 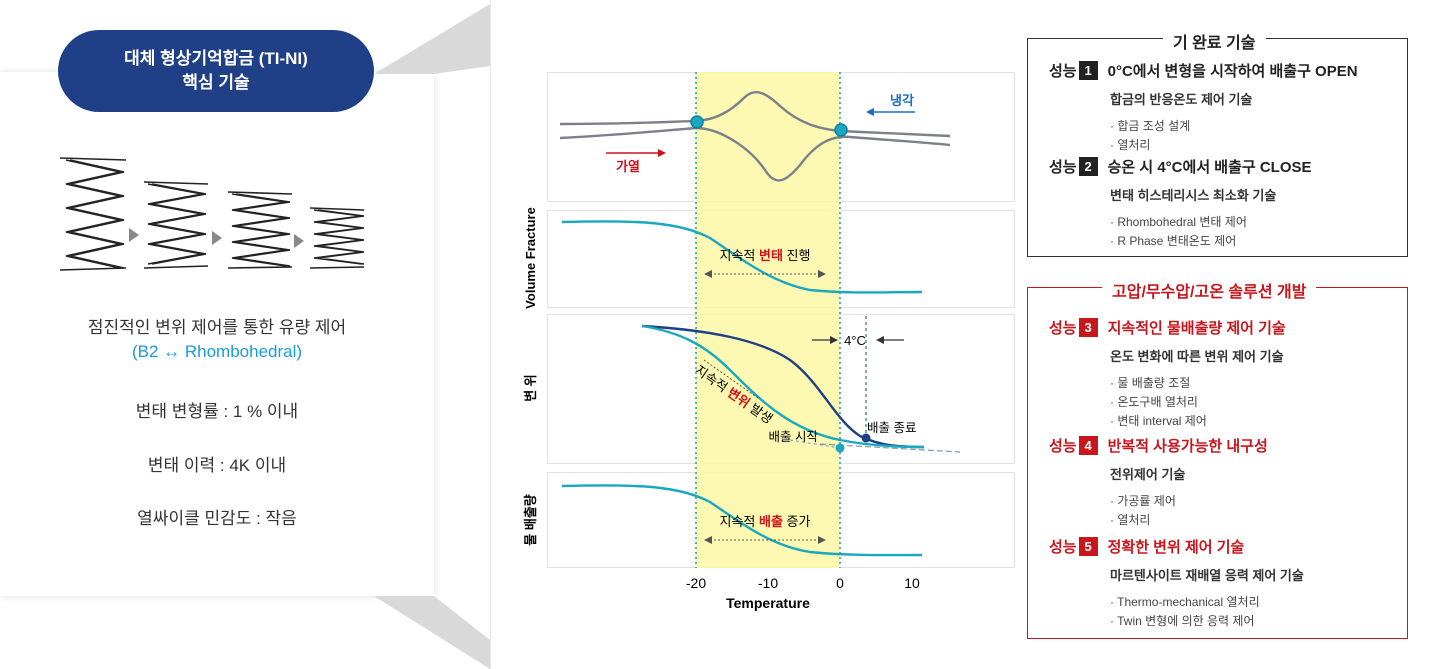 I want to click on item-number-badge: 3, so click(x=1088, y=327).